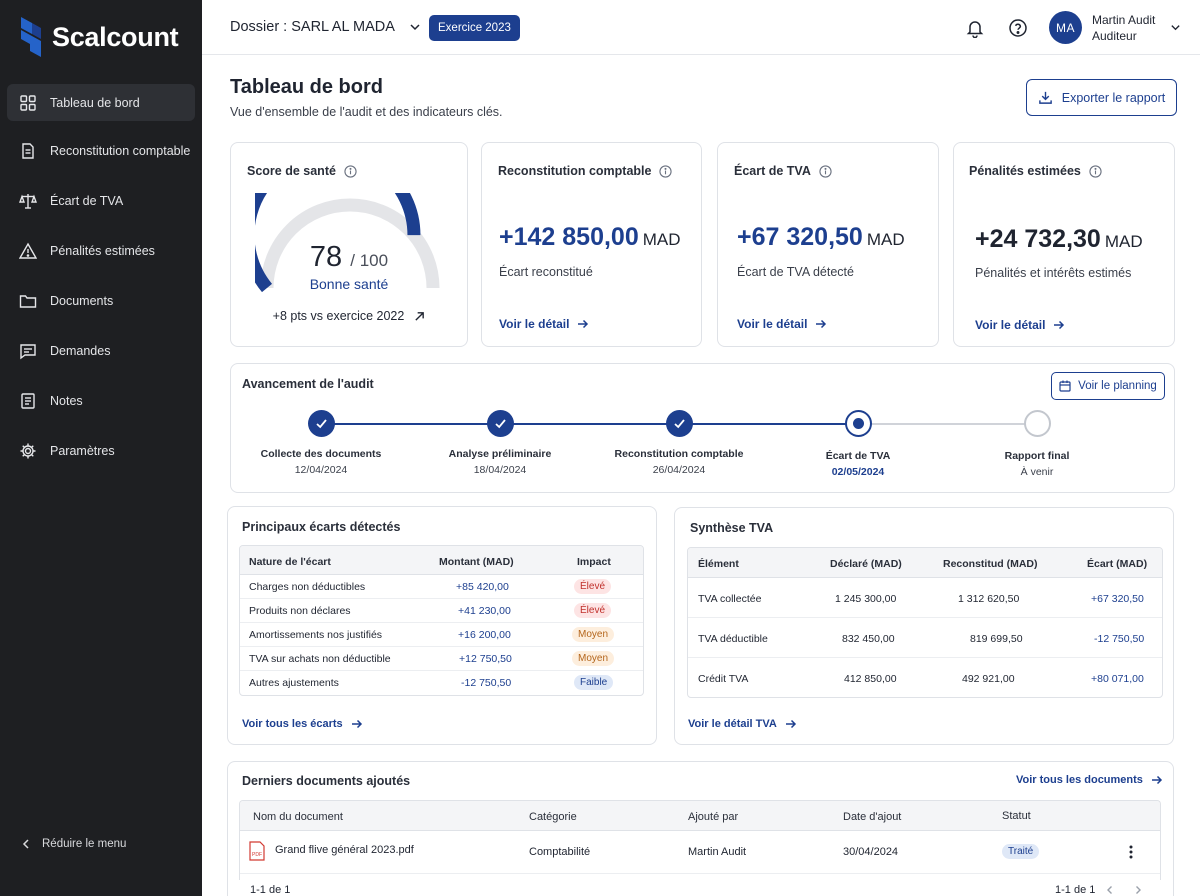  I want to click on view-all-gaps-link: Voir tous les écarts, so click(302, 724).